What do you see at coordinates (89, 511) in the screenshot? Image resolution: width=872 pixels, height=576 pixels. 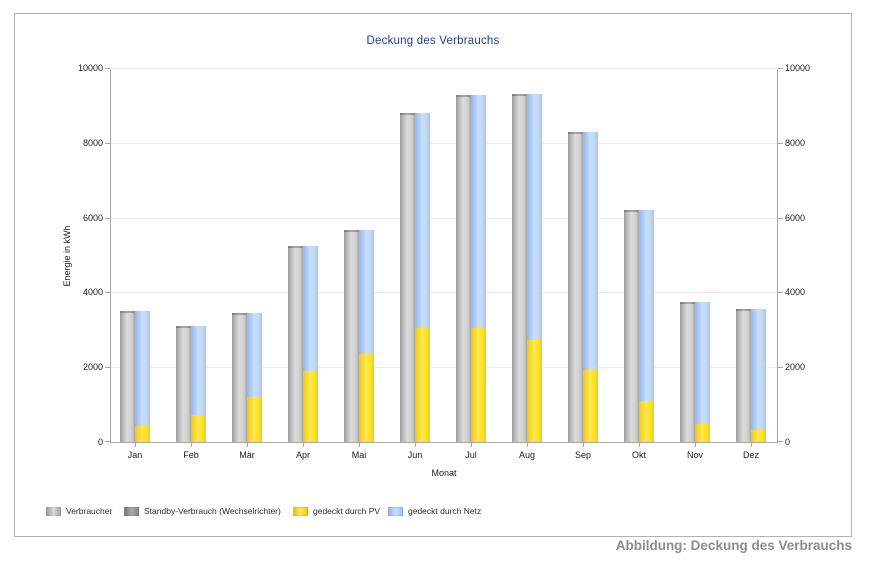 I see `legend-label: Verbraucher` at bounding box center [89, 511].